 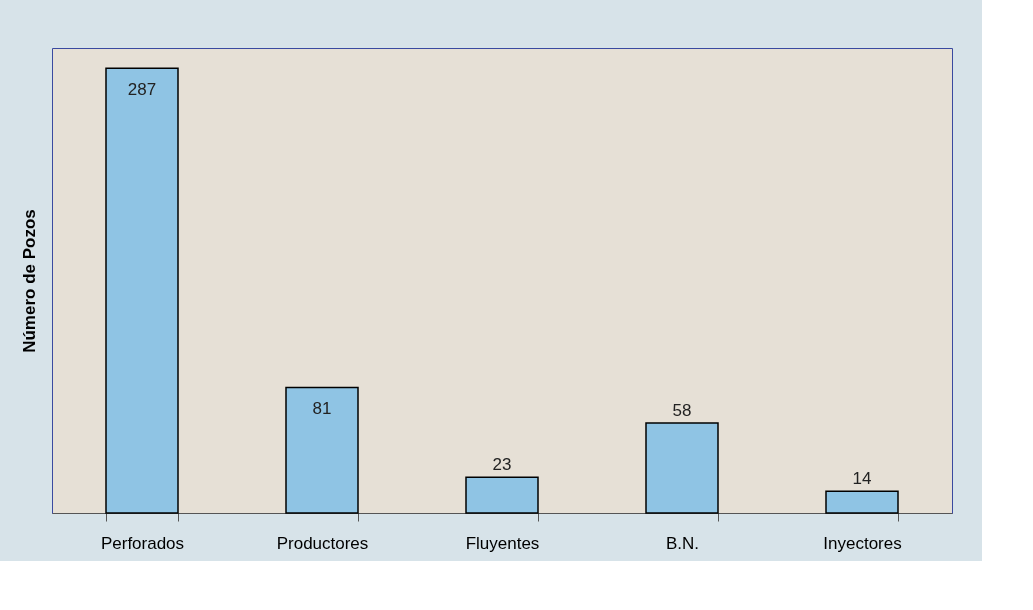 What do you see at coordinates (862, 479) in the screenshot?
I see `data-label: 14` at bounding box center [862, 479].